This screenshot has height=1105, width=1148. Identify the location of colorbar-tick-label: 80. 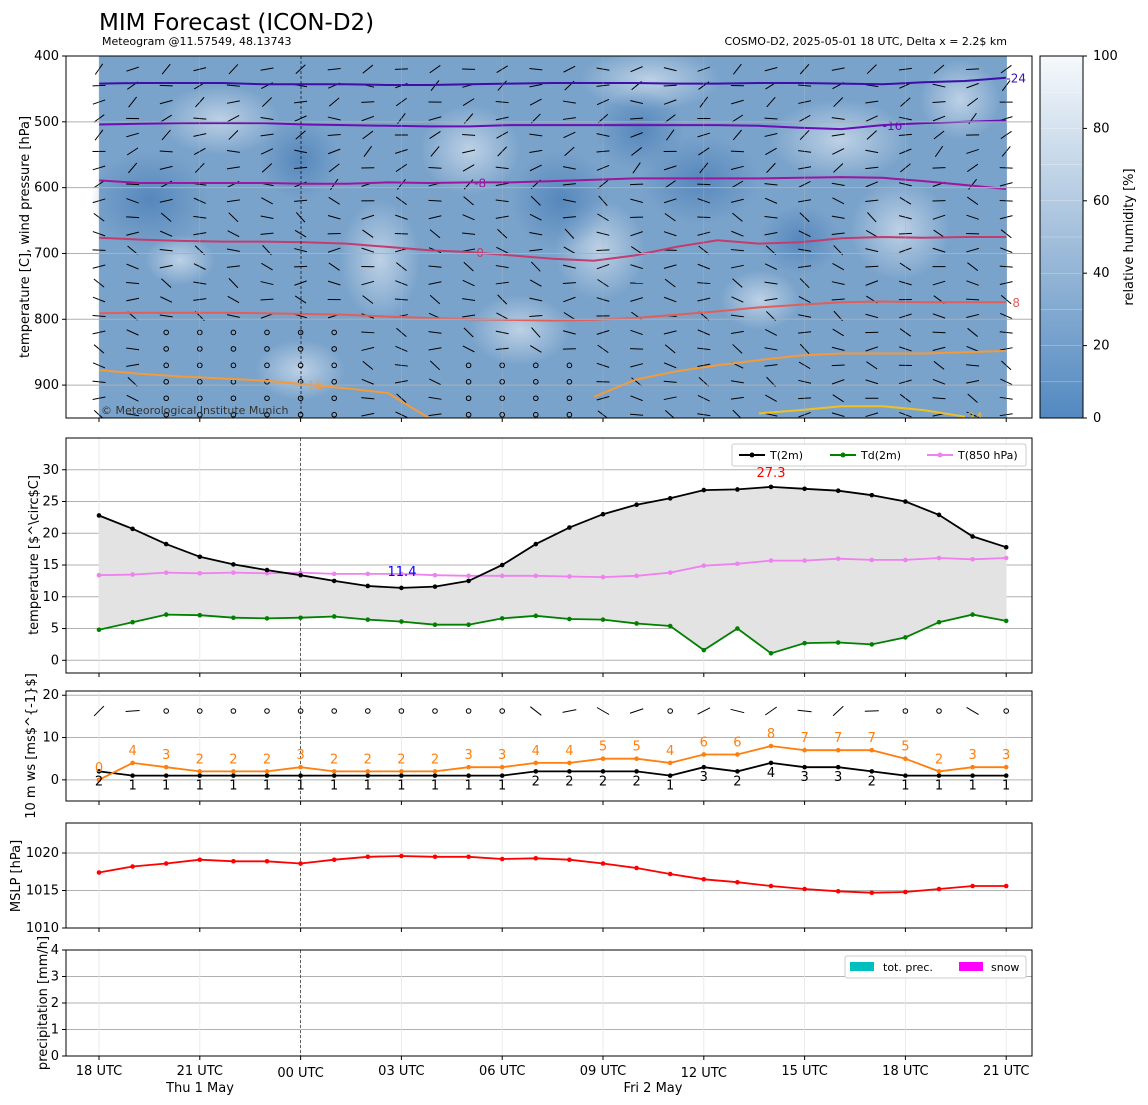
(1101, 128).